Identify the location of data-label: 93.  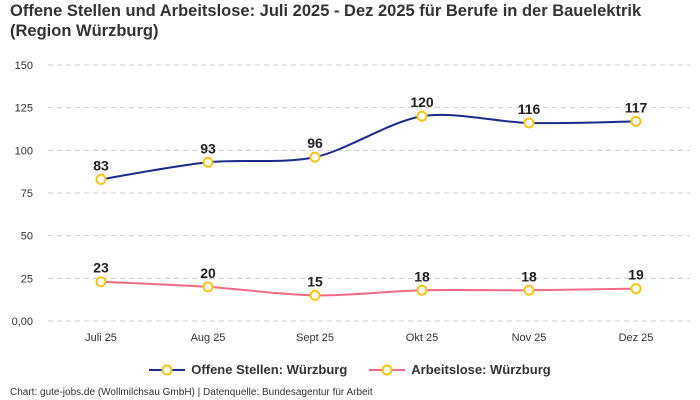
(208, 148).